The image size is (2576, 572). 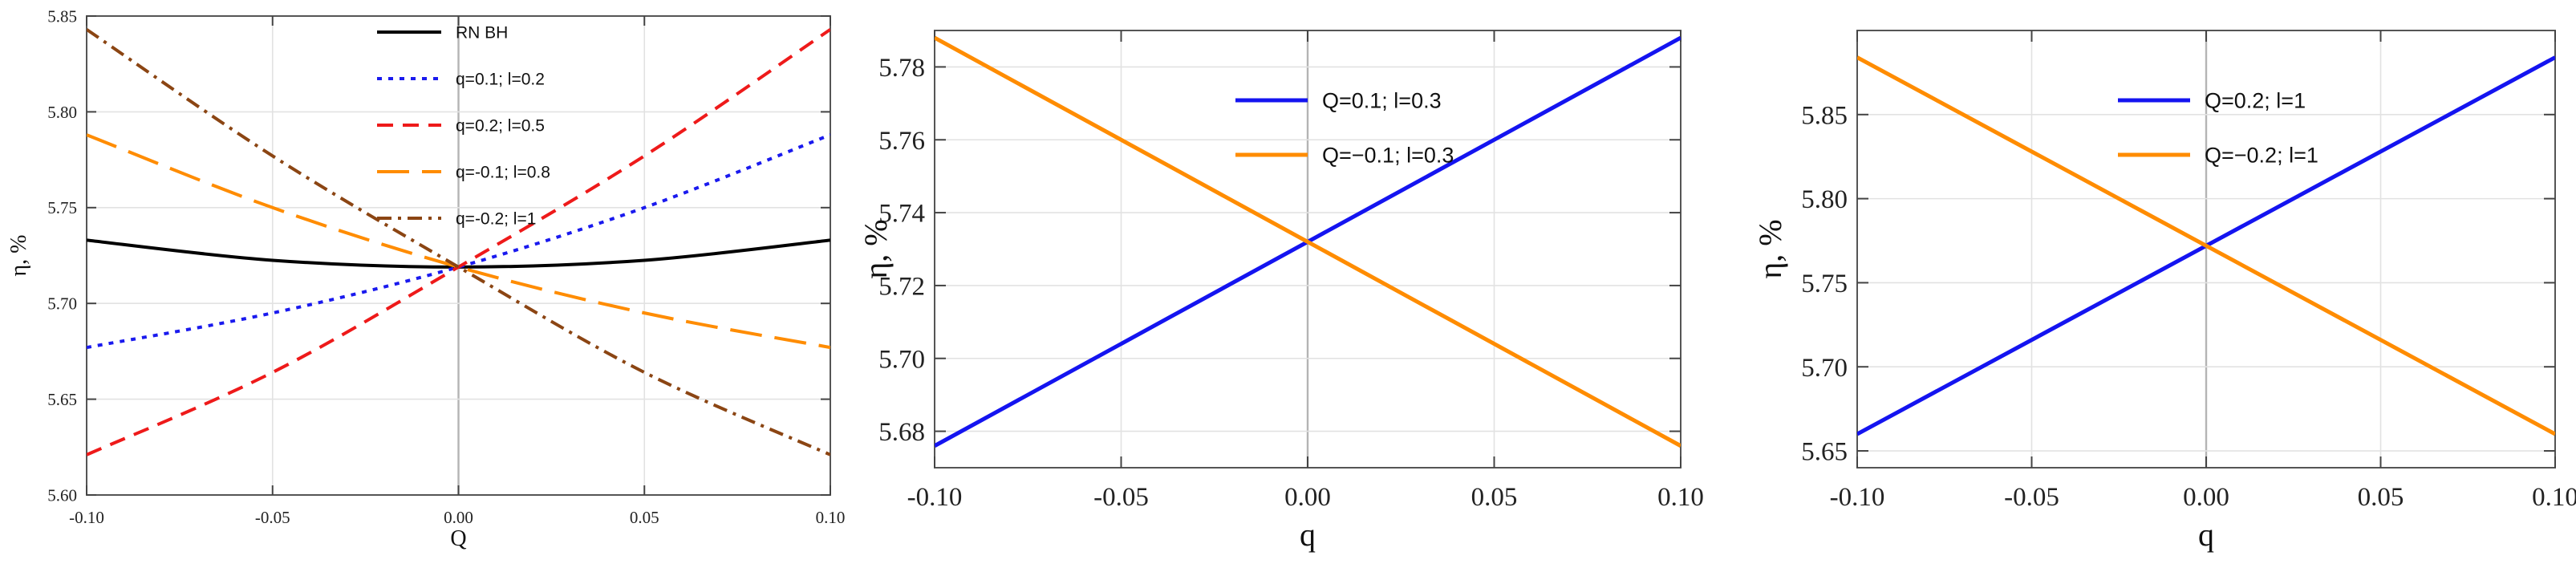 I want to click on legend-label: Q=−0.2; l=1, so click(x=2261, y=155).